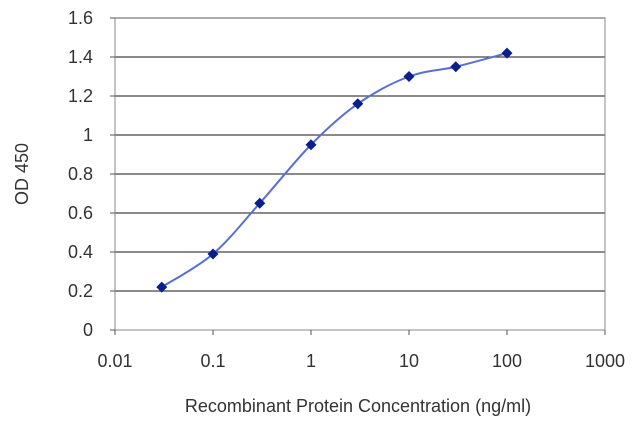  What do you see at coordinates (80, 18) in the screenshot?
I see `y-tick-label: 1.6` at bounding box center [80, 18].